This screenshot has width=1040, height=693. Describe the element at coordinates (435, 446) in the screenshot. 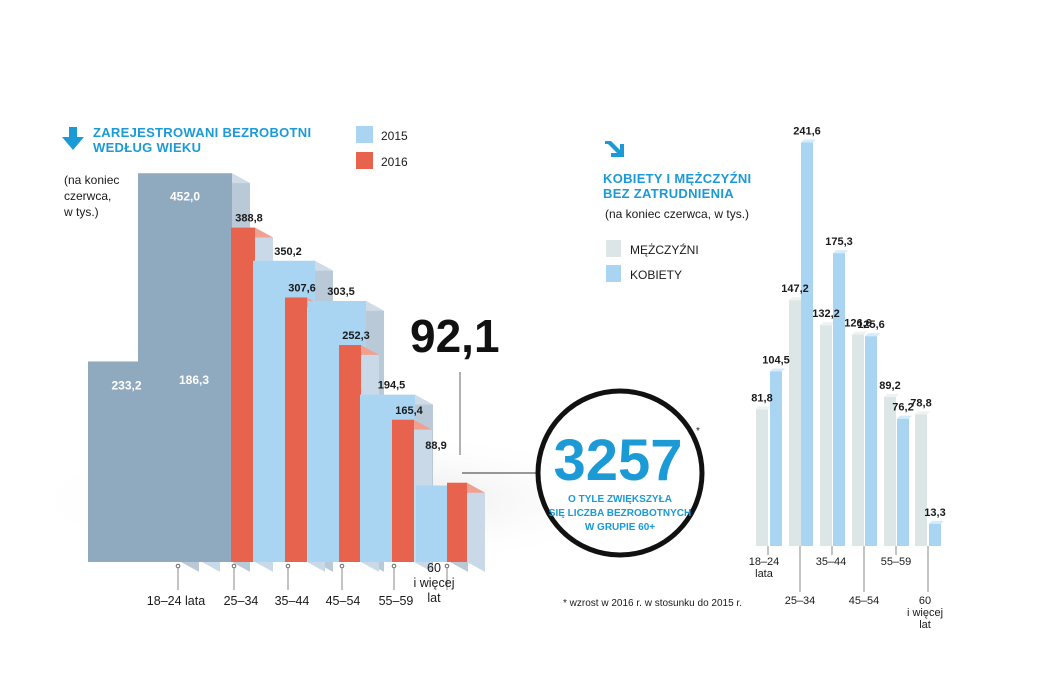

I see `label-2015-60plus: 88,9` at that location.